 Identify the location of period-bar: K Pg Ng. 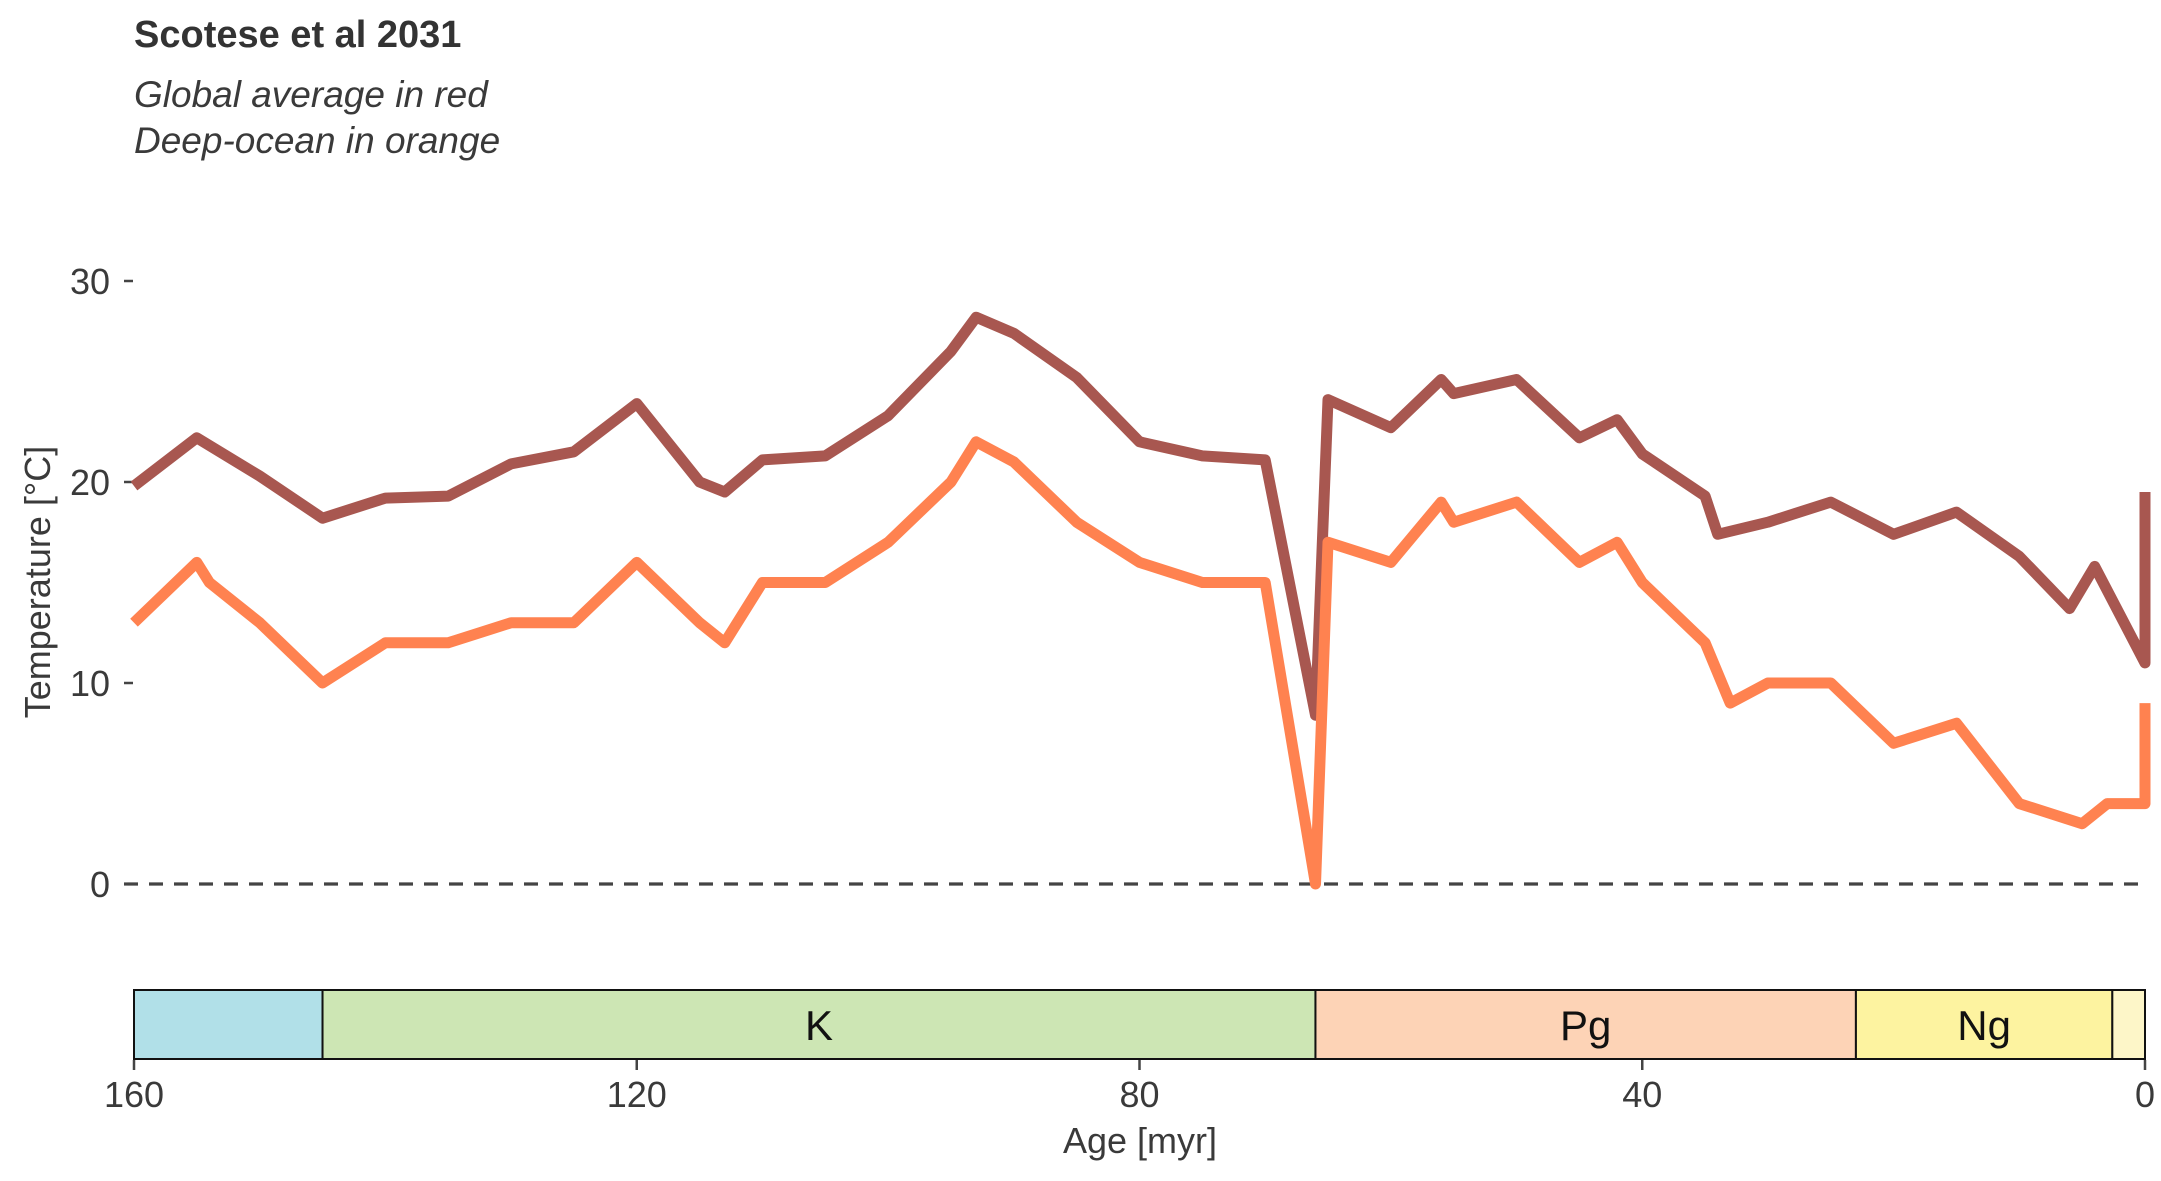
(1140, 1024).